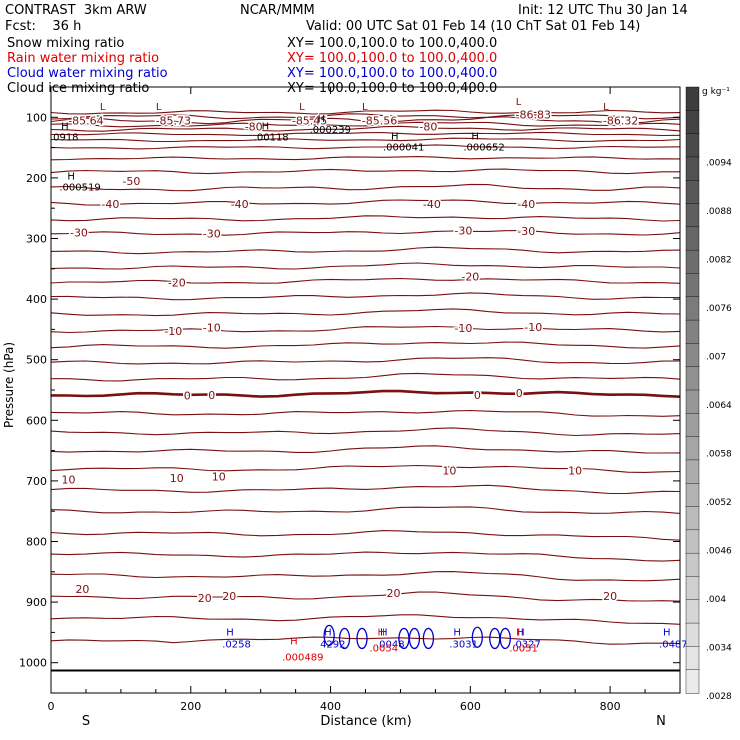 This screenshot has width=740, height=740. I want to click on colorbar-label: .0094, so click(719, 164).